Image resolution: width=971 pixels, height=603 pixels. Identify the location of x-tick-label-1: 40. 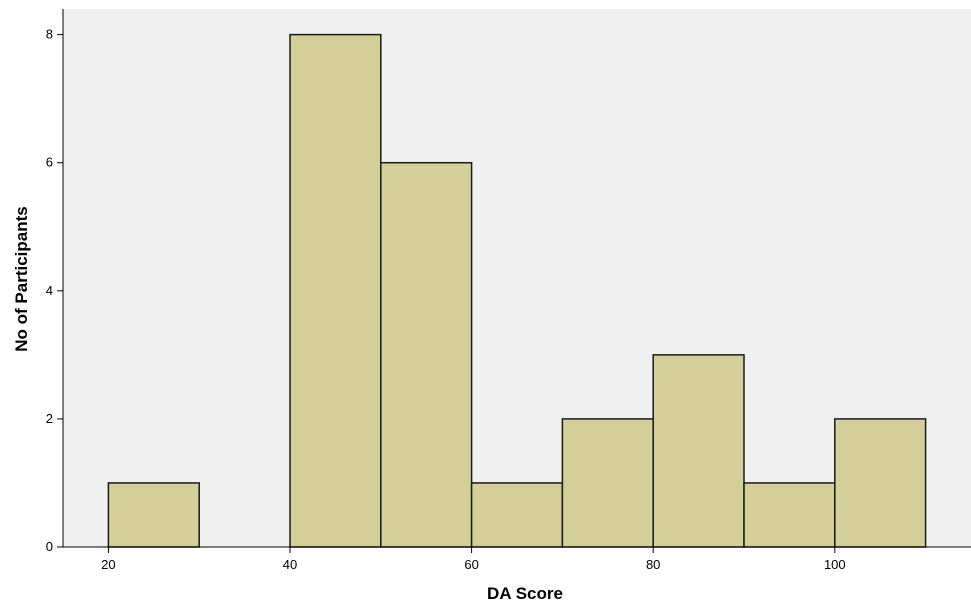
(290, 564).